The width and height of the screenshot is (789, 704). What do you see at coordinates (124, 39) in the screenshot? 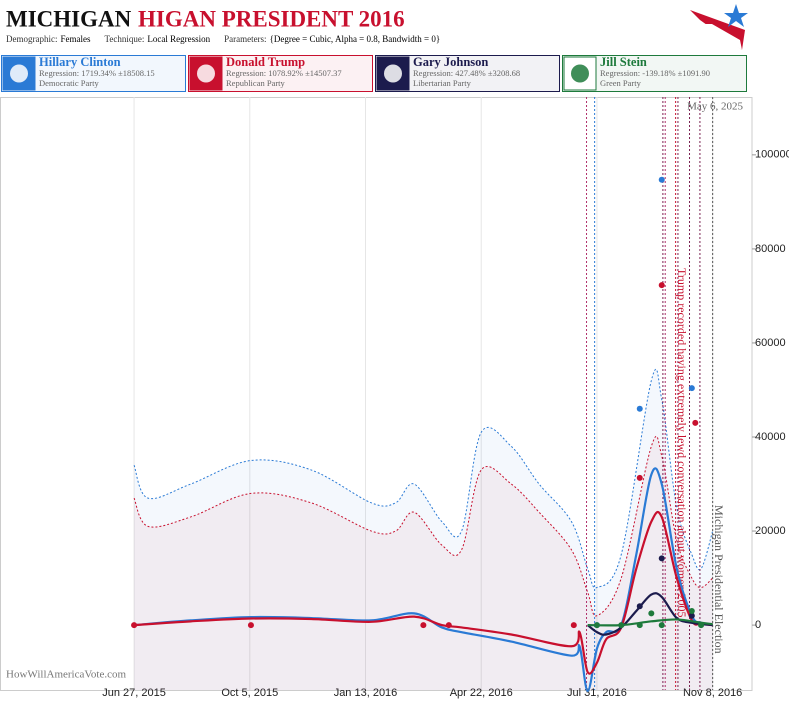
I see `param-label: Technique:` at bounding box center [124, 39].